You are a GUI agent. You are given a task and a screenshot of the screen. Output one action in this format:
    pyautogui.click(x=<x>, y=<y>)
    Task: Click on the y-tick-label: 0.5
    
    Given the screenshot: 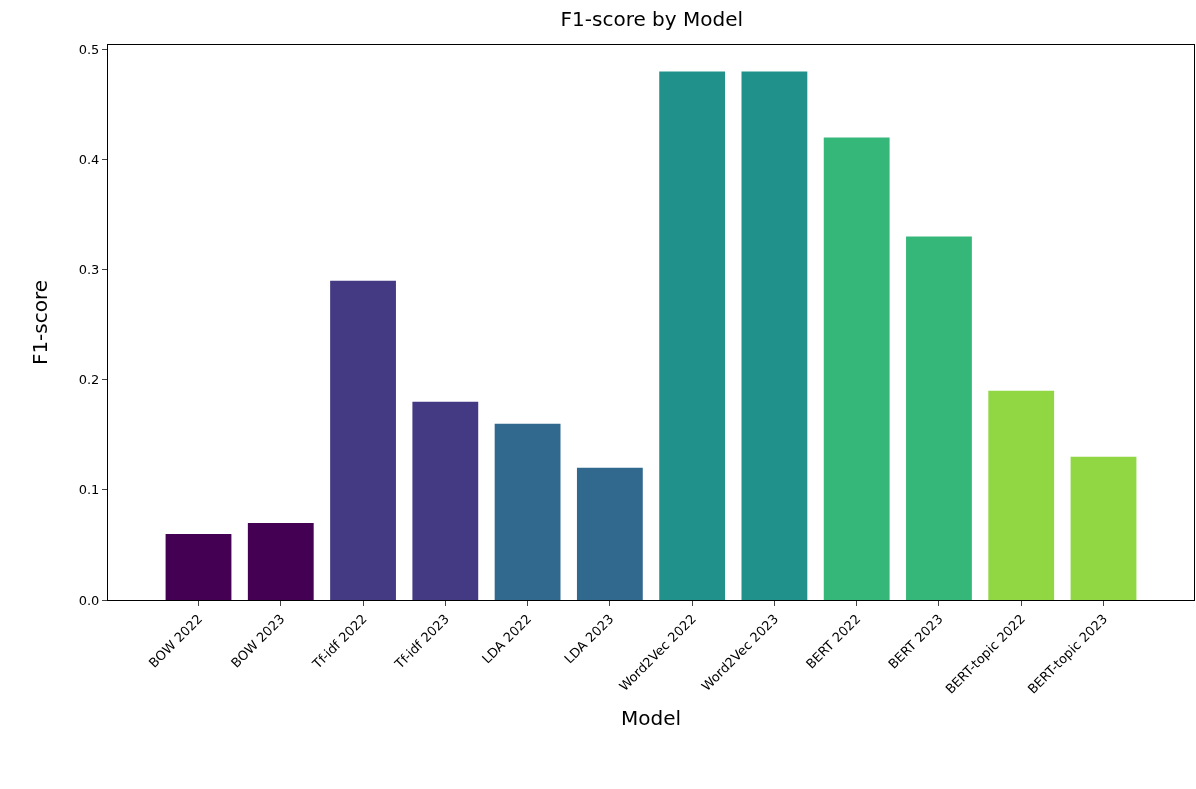 What is the action you would take?
    pyautogui.click(x=89, y=49)
    